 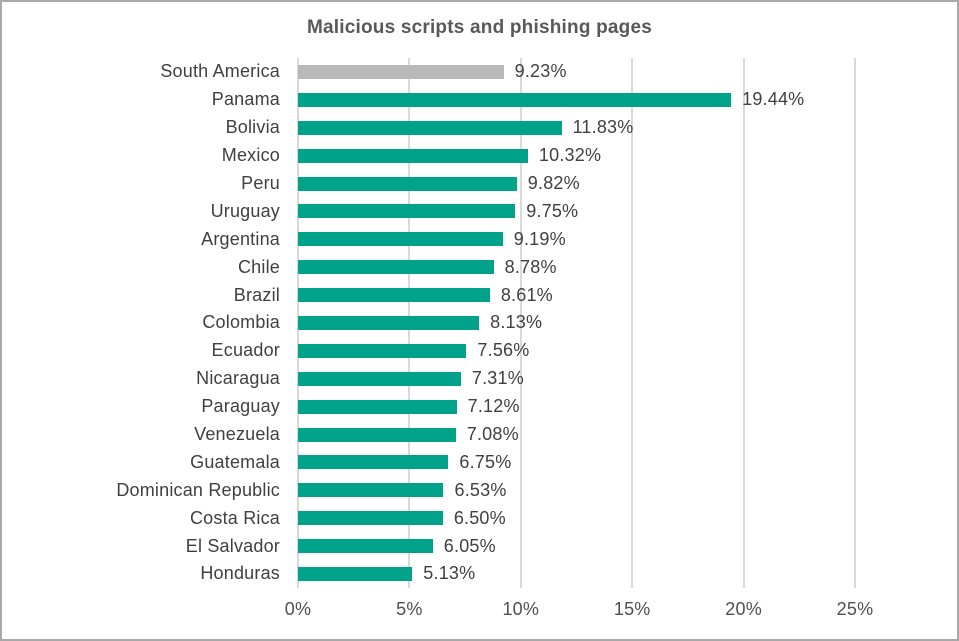 I want to click on bar-row: 9.75%, so click(x=576, y=211).